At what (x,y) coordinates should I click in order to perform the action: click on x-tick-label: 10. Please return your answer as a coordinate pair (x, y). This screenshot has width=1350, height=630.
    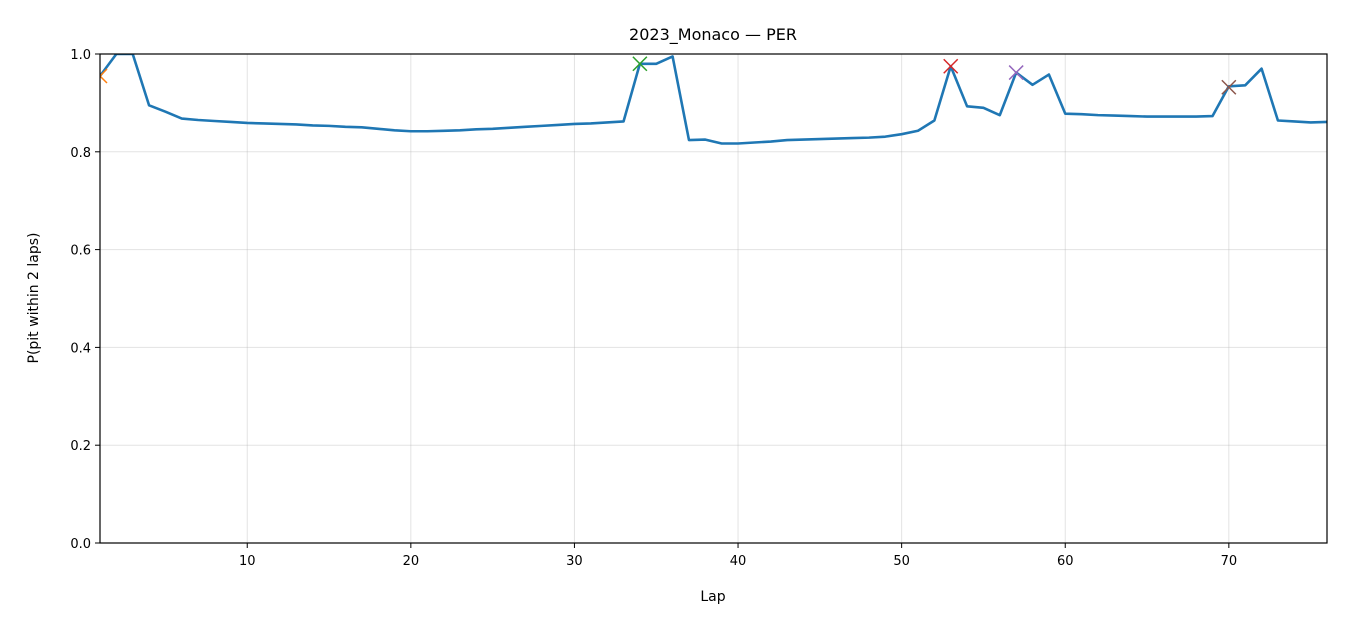
    Looking at the image, I should click on (247, 561).